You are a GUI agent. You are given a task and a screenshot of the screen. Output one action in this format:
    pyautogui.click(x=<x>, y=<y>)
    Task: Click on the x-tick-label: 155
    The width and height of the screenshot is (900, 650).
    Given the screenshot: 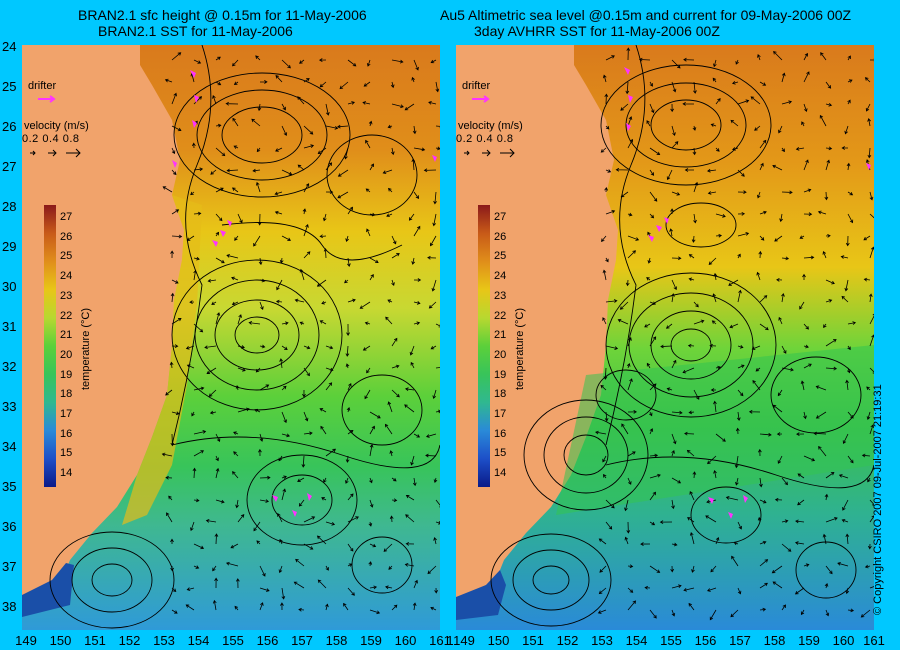 What is the action you would take?
    pyautogui.click(x=233, y=640)
    